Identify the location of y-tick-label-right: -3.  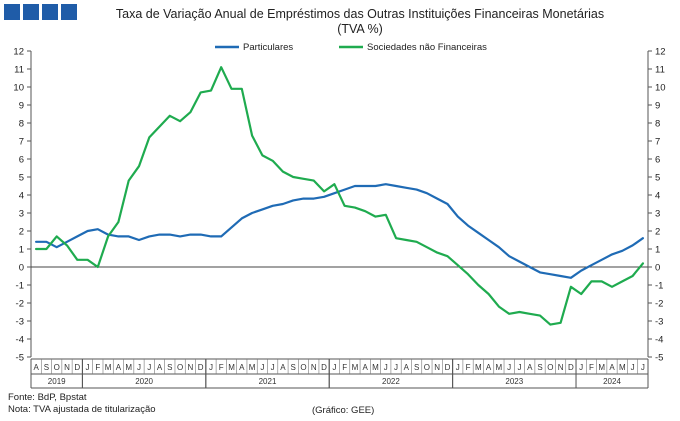
(659, 322).